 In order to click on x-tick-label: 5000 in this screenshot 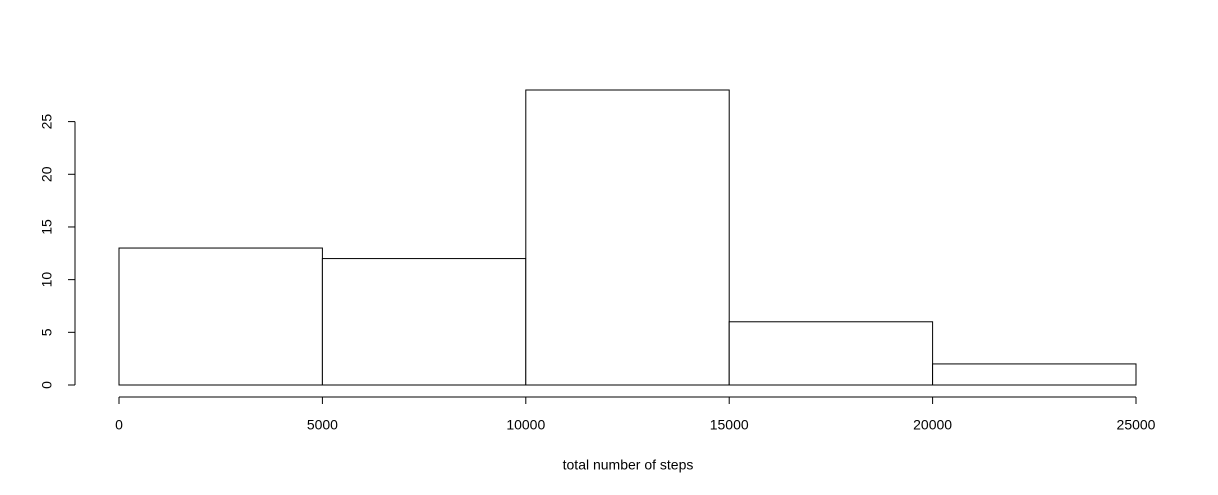, I will do `click(322, 425)`.